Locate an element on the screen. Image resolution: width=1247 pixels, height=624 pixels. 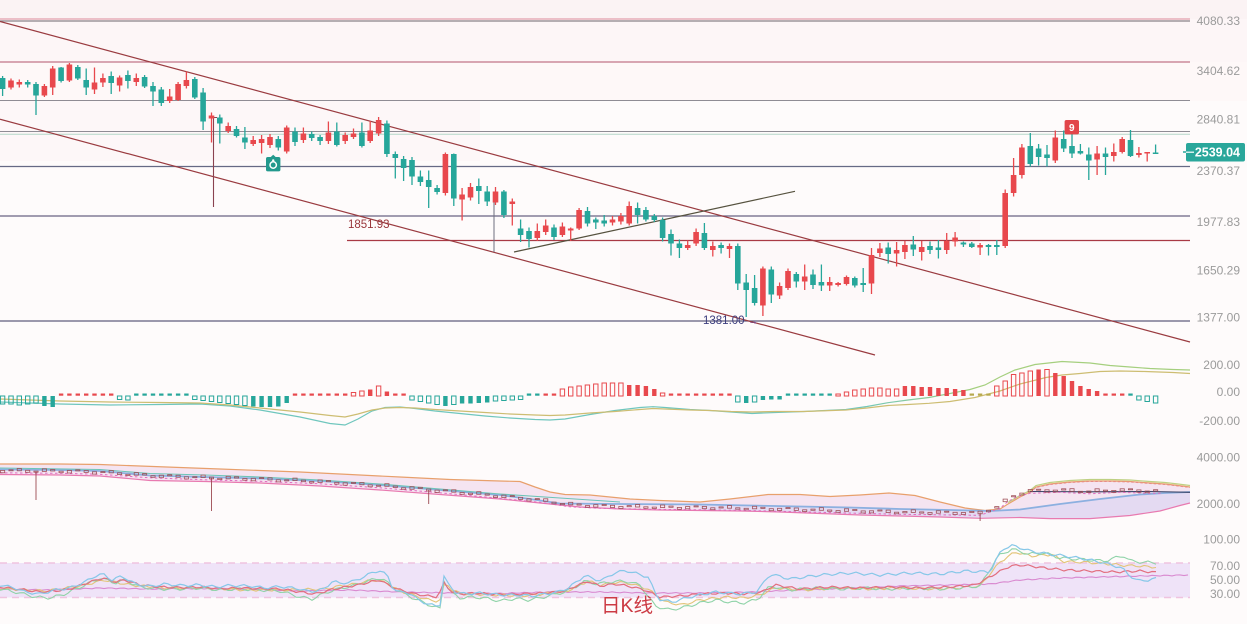
svg-text: 2539.04 is located at coordinates (1217, 153).